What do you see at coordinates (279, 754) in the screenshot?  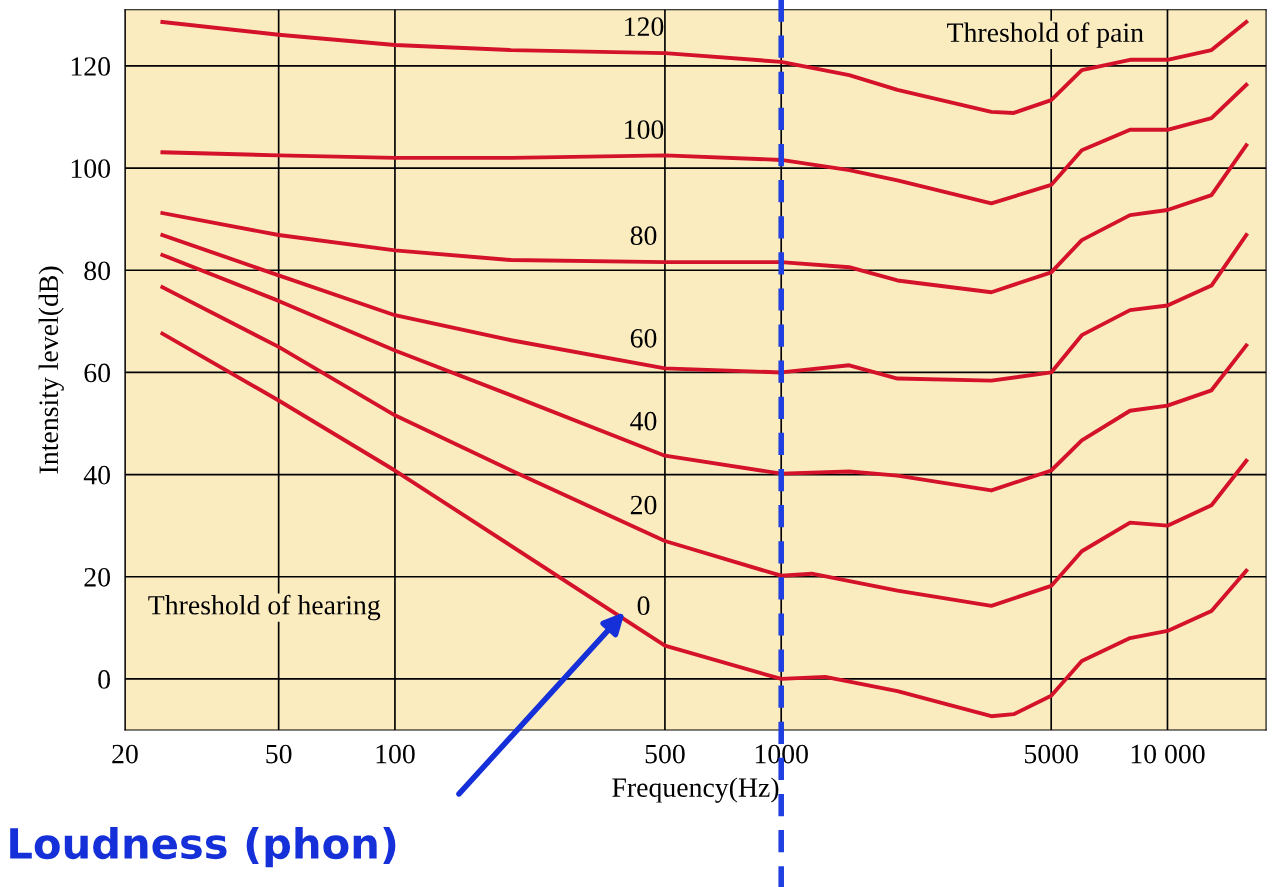 I see `x-tick-label: 50` at bounding box center [279, 754].